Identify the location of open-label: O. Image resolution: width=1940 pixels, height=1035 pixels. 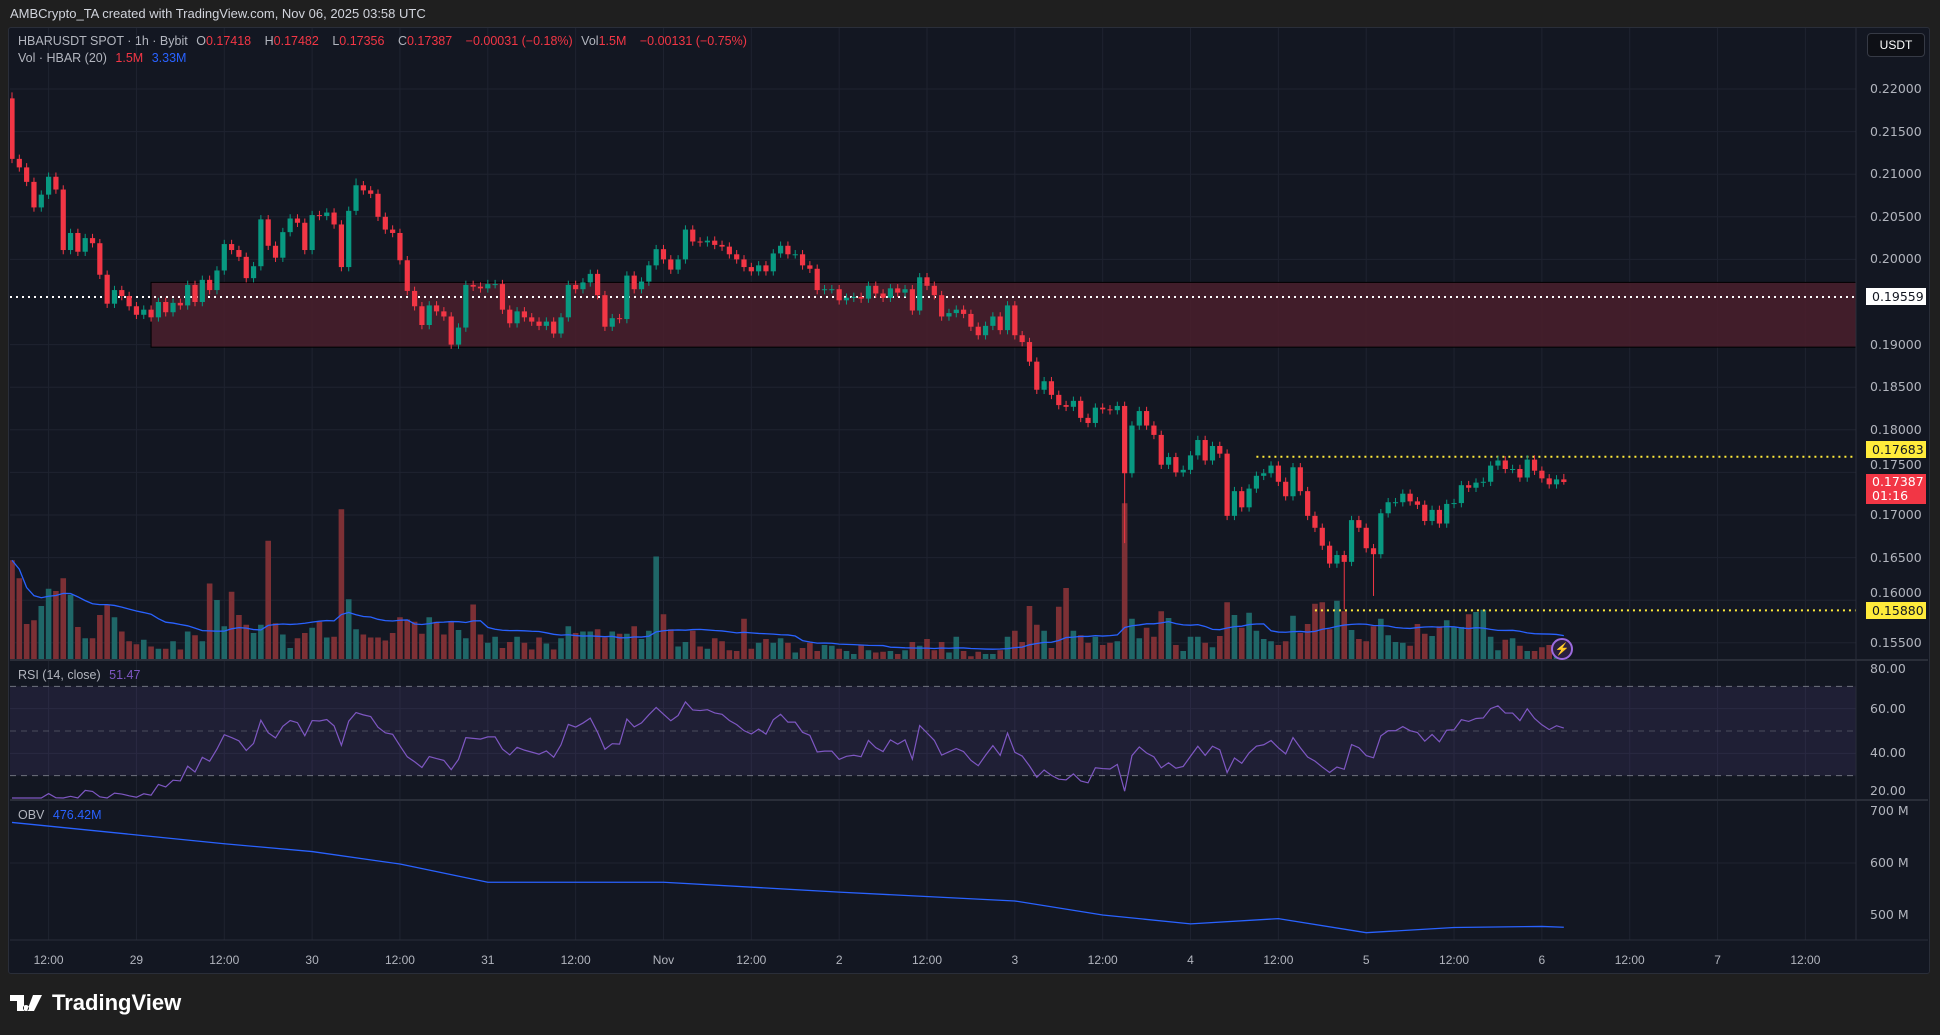
(201, 41).